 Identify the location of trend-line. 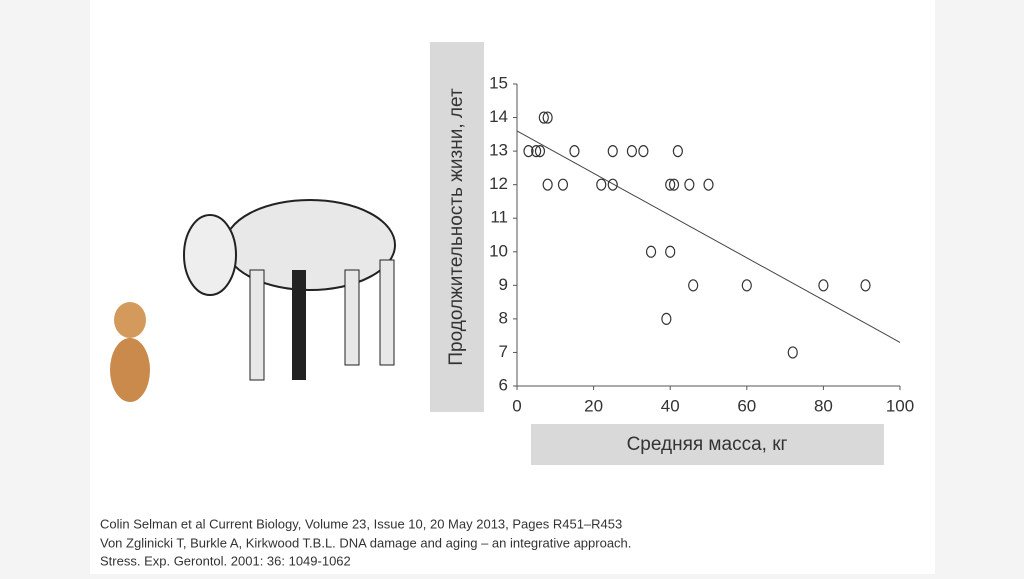
(708, 236).